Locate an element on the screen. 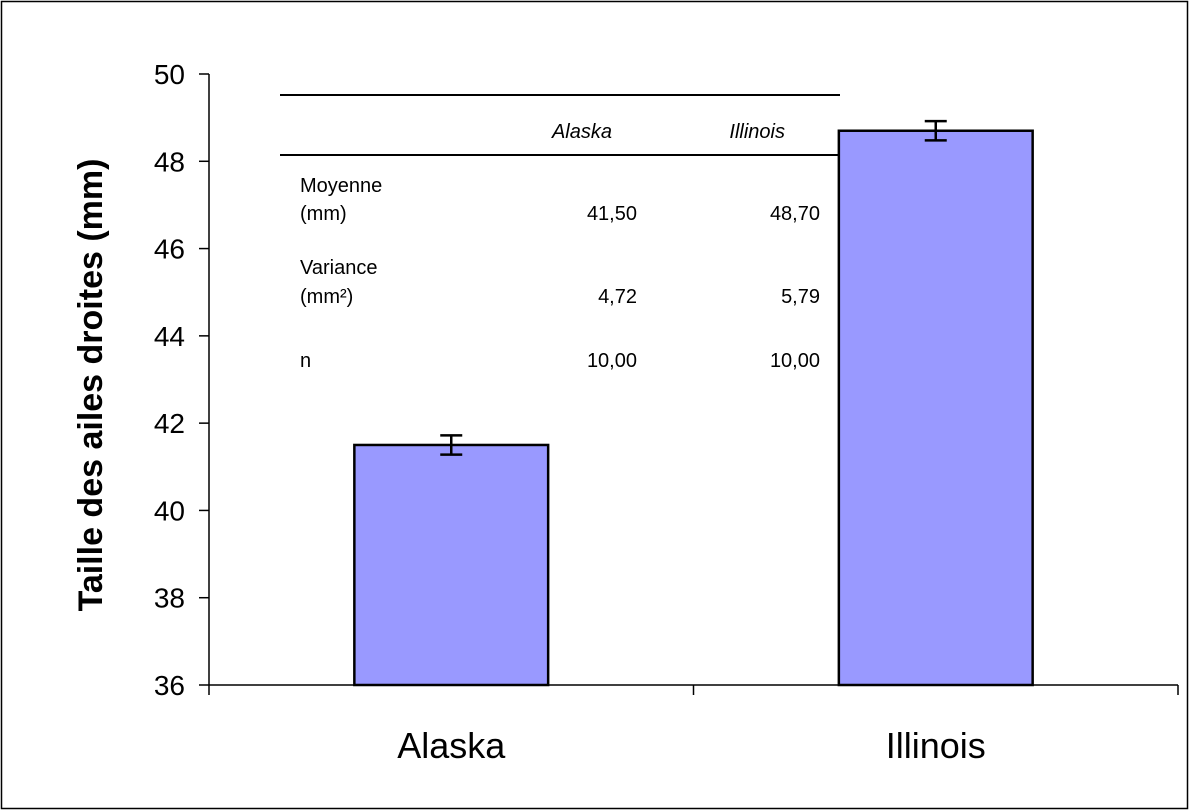 This screenshot has height=811, width=1190. y-tick-label: 46 is located at coordinates (169, 249).